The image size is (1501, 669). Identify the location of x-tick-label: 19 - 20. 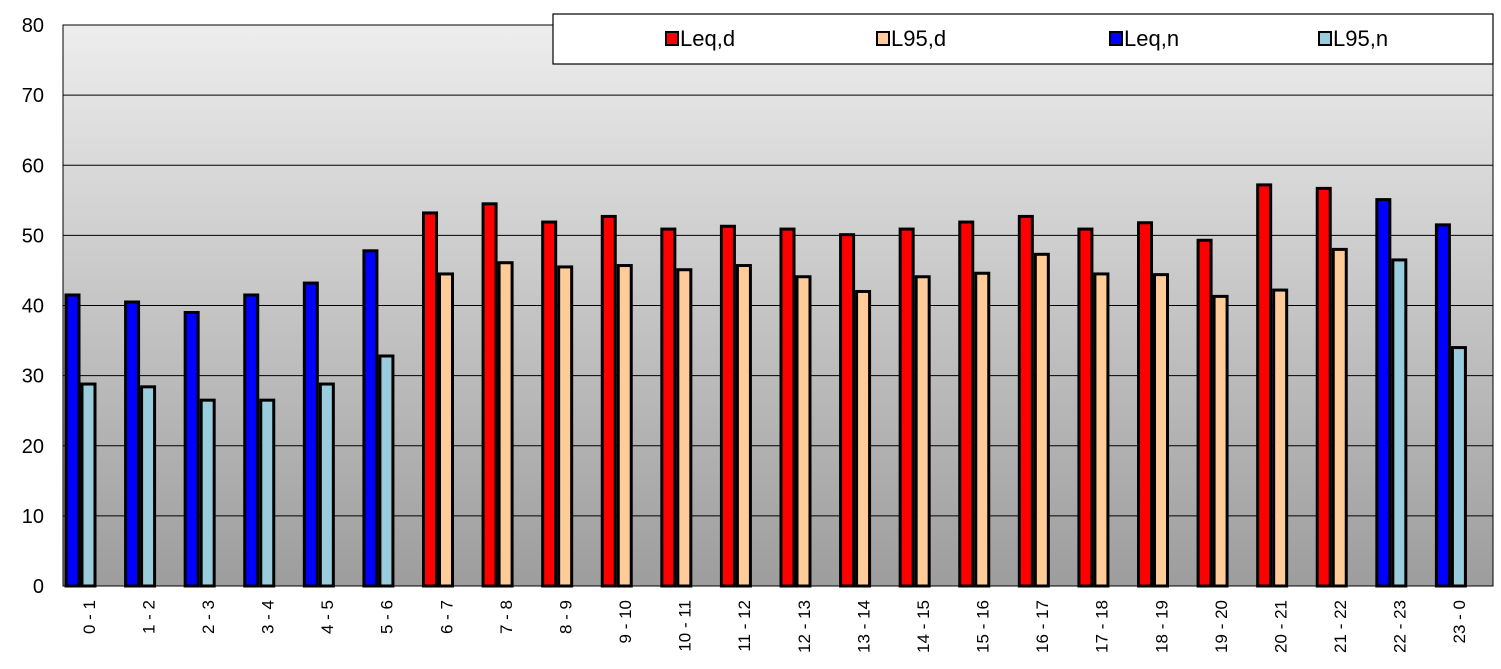
(1221, 626).